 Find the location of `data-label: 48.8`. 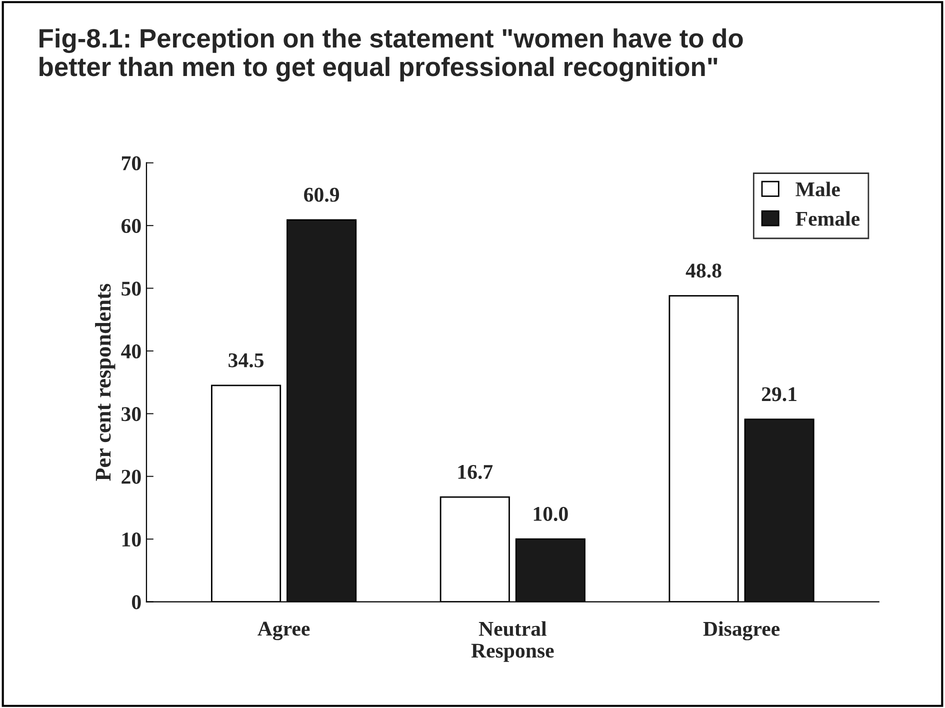

data-label: 48.8 is located at coordinates (704, 271).